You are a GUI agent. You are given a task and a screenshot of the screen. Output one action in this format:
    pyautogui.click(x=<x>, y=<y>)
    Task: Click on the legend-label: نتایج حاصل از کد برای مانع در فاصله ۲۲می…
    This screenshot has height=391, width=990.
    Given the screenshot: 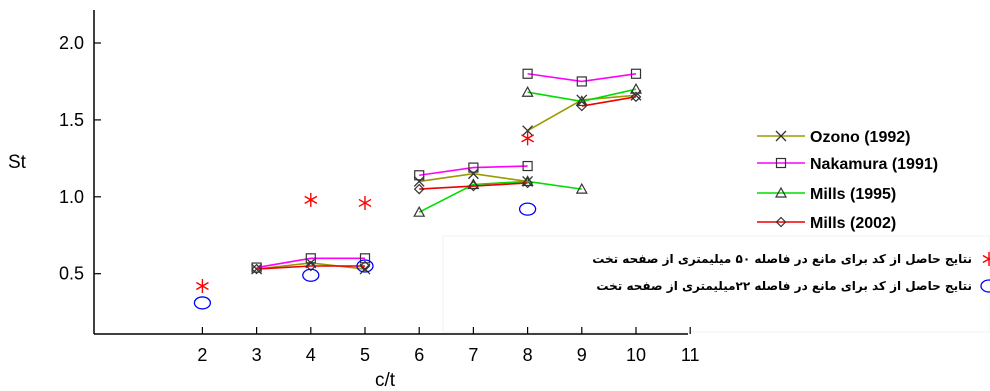 What is the action you would take?
    pyautogui.click(x=784, y=286)
    